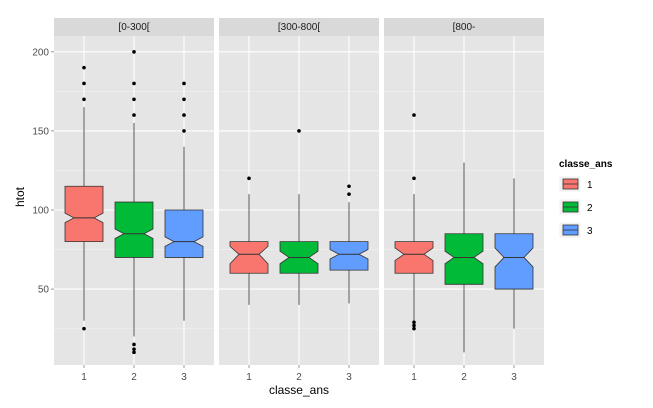 This screenshot has width=653, height=408. Describe the element at coordinates (40, 210) in the screenshot. I see `y-tick-label: 100` at that location.